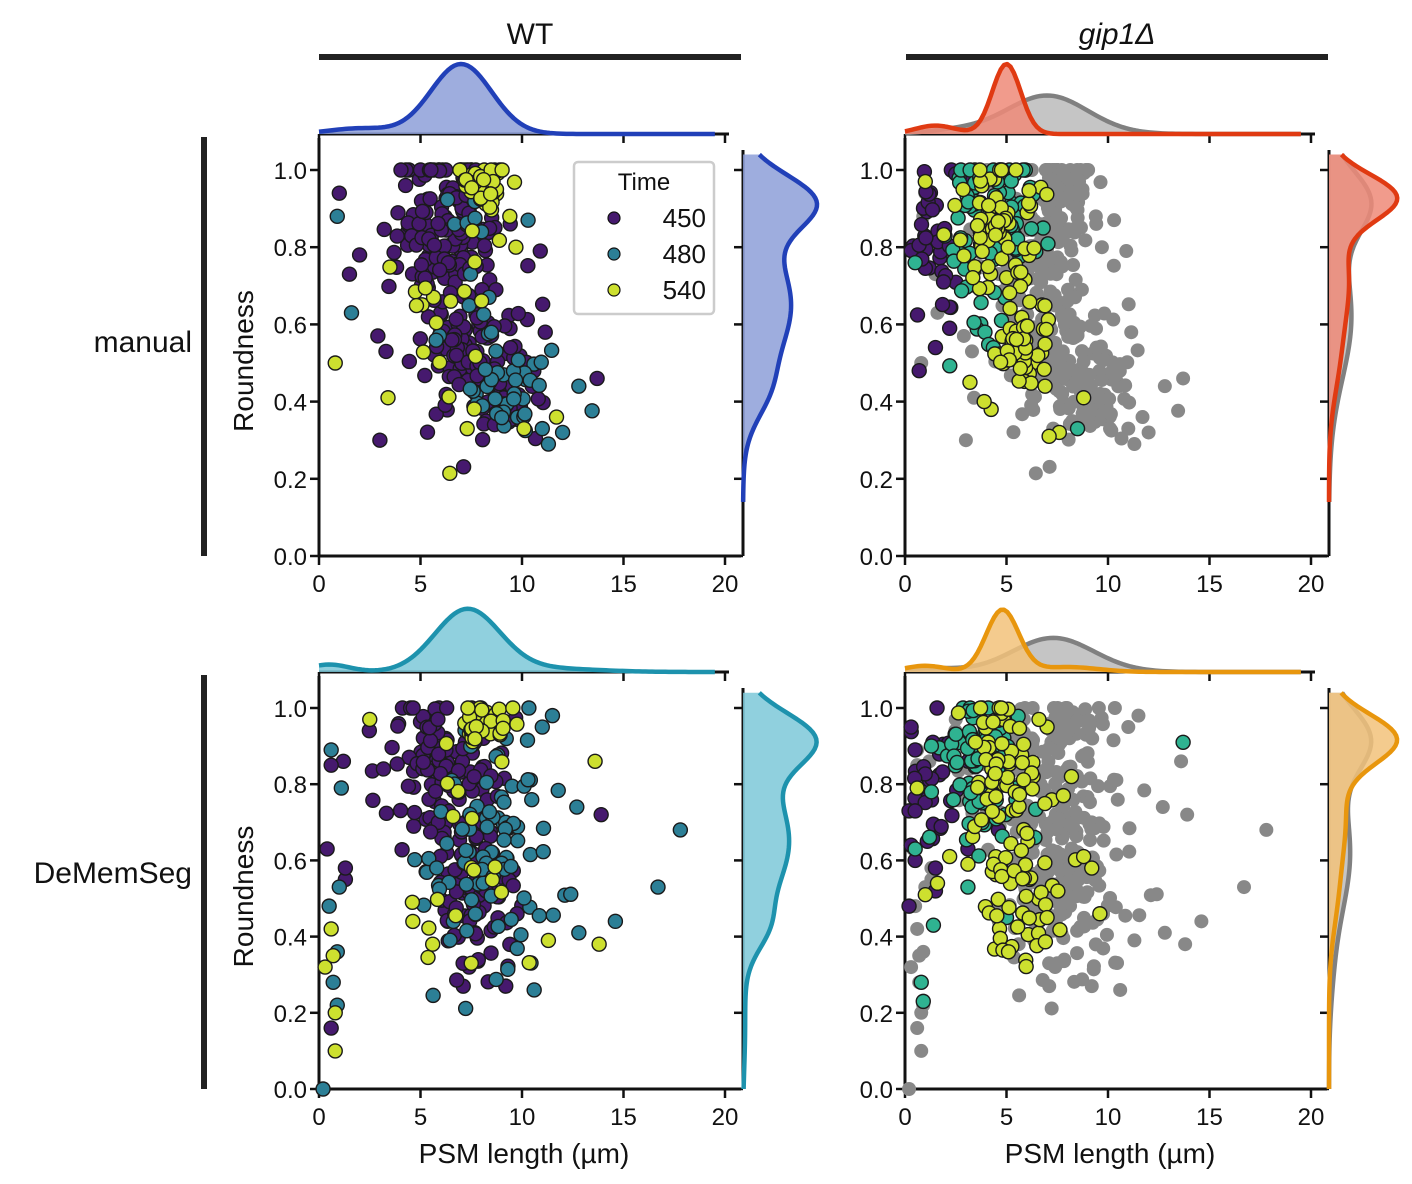 The height and width of the screenshot is (1184, 1412). Describe the element at coordinates (780, 890) in the screenshot. I see `kde-y-line` at that location.